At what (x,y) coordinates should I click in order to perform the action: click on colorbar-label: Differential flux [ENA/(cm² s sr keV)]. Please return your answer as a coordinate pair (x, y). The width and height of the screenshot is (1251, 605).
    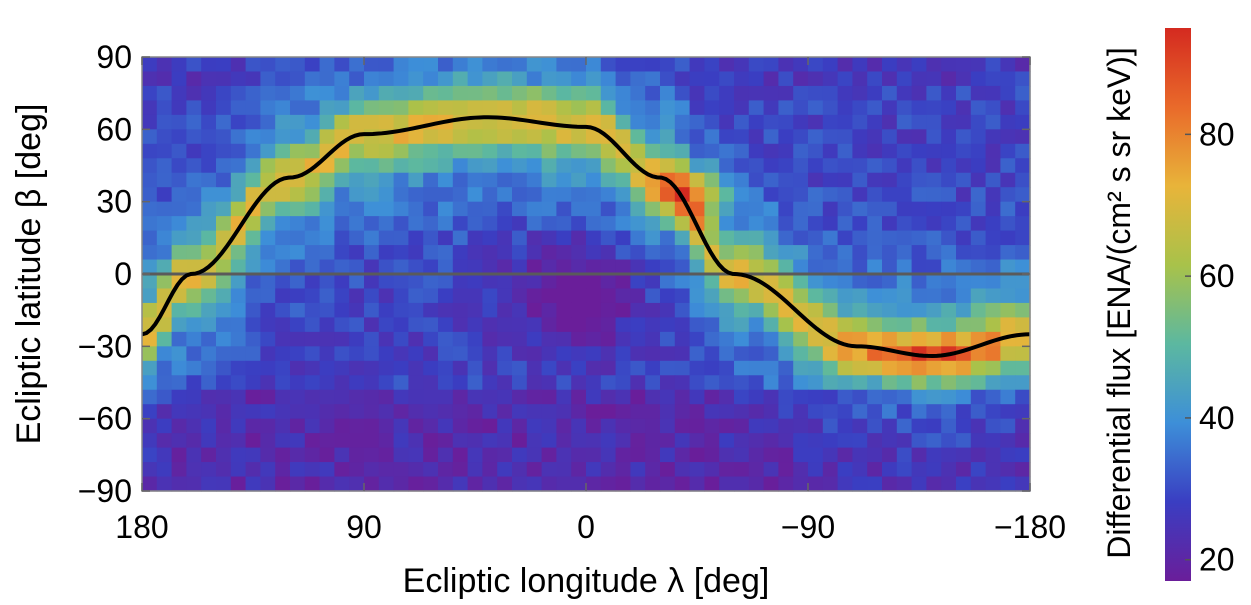
    Looking at the image, I should click on (1119, 303).